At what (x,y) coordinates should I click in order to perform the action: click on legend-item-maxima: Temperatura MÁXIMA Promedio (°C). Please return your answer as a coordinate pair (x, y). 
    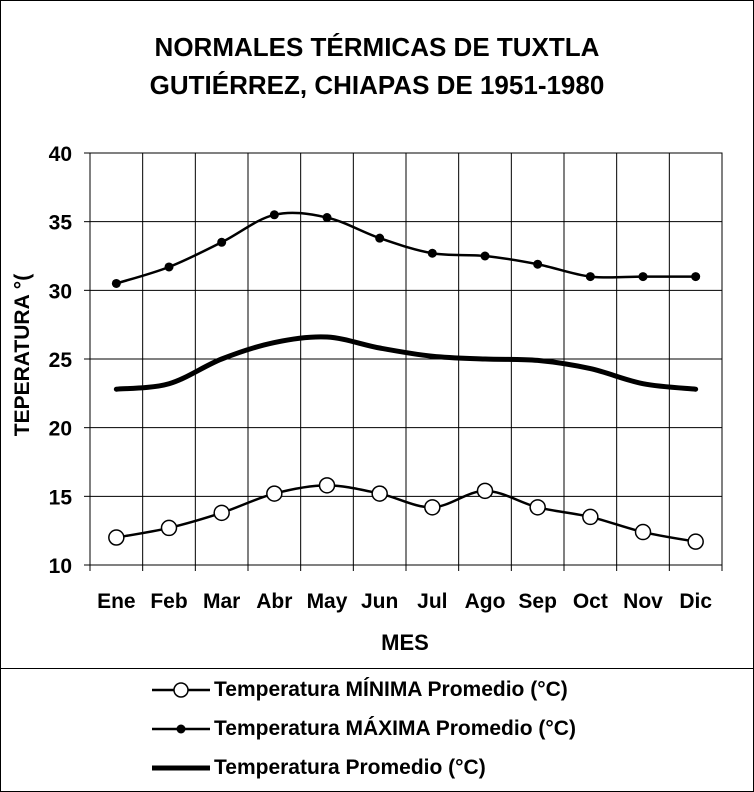
    Looking at the image, I should click on (363, 729).